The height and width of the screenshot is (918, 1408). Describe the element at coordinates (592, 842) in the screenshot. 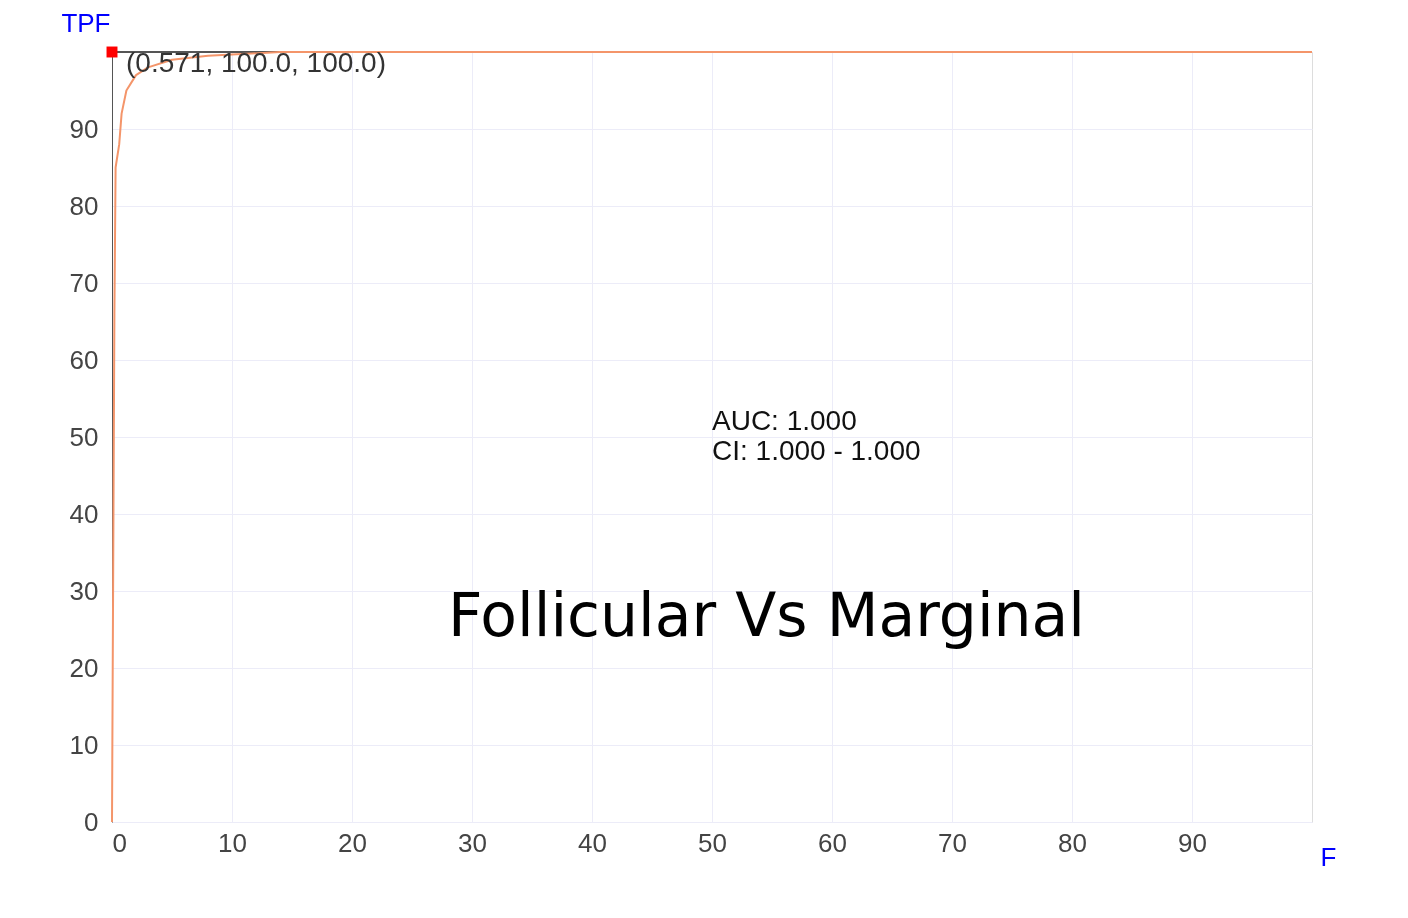

I see `x-tick-label: 40` at that location.